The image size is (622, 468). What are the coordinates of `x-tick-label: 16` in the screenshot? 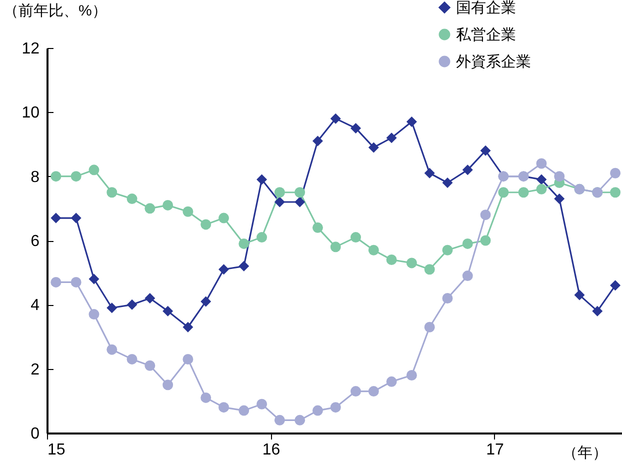 It's located at (271, 450).